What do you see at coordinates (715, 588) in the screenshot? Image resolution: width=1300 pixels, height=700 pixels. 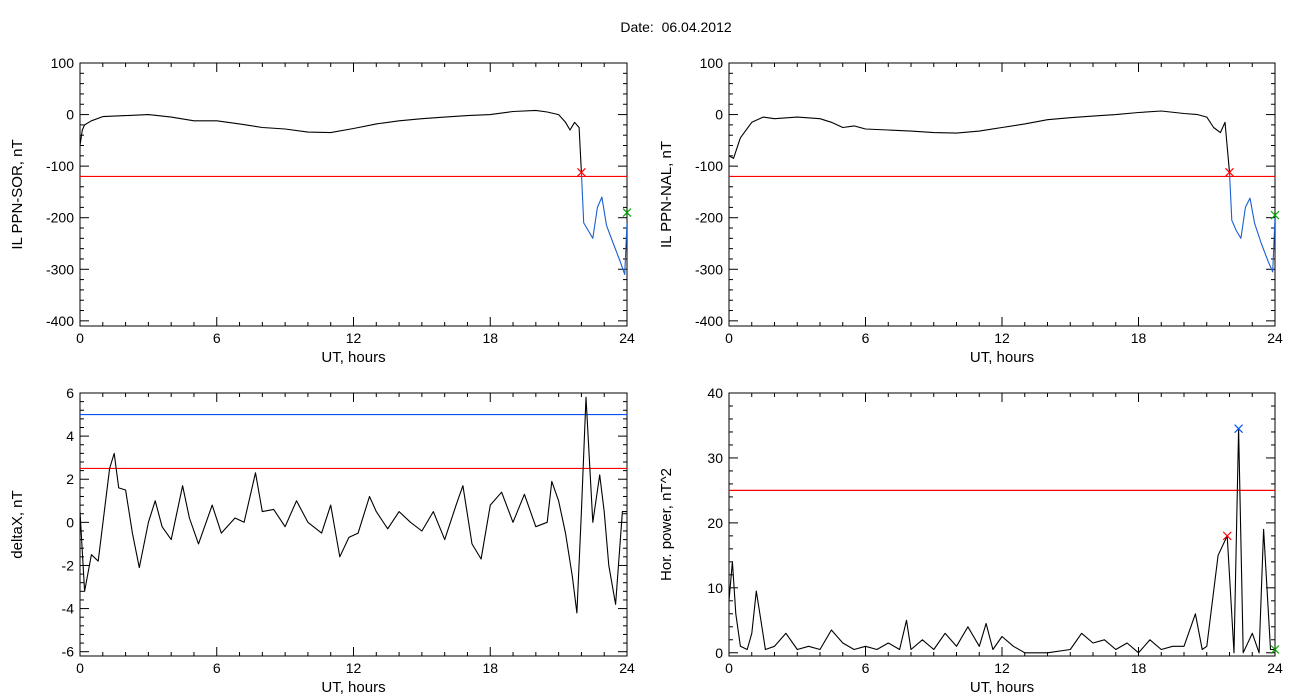 I see `y-tick-label: 10` at bounding box center [715, 588].